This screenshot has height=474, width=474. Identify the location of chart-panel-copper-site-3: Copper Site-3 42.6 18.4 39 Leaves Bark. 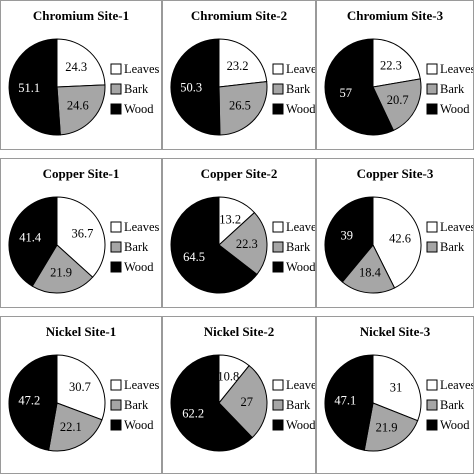
(395, 233).